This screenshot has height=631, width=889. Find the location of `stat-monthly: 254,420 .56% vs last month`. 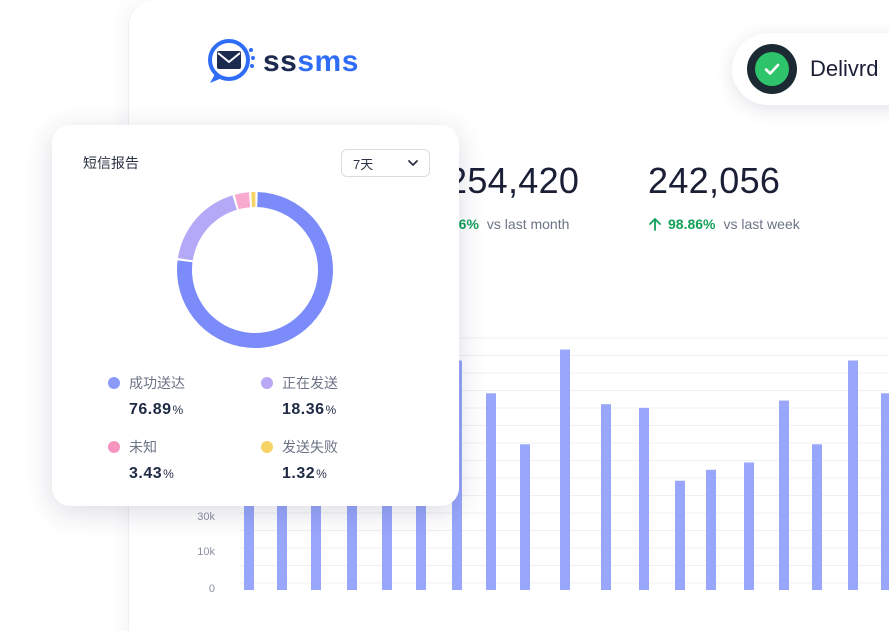

stat-monthly: 254,420 .56% vs last month is located at coordinates (513, 196).